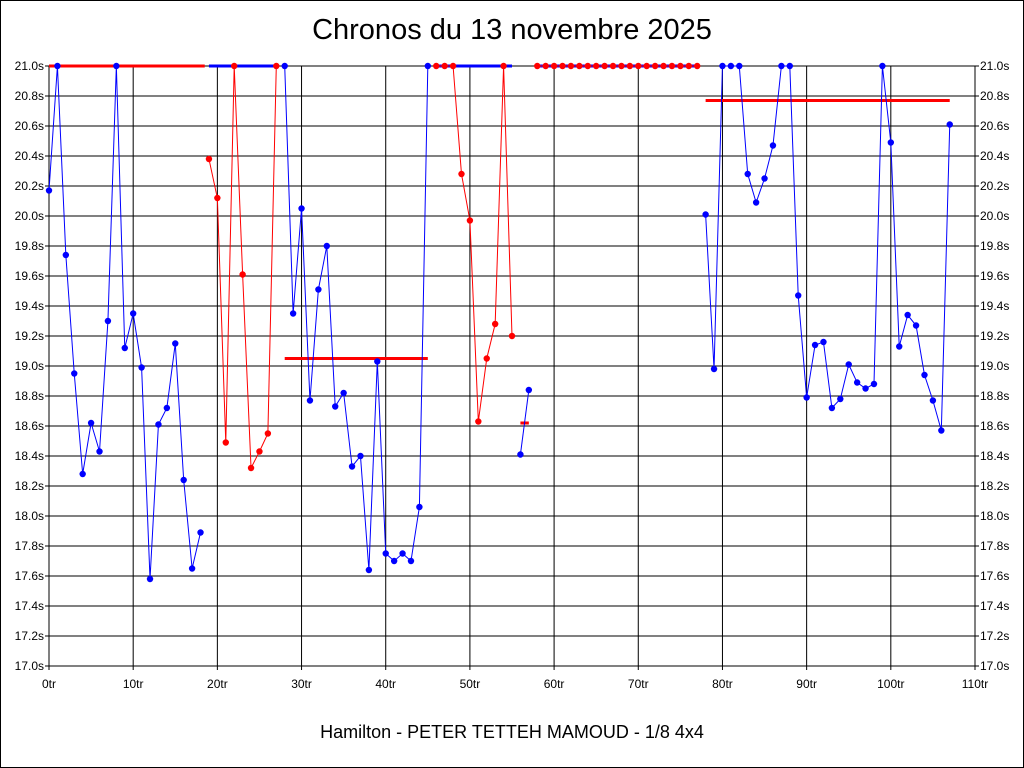 Image resolution: width=1024 pixels, height=768 pixels. What do you see at coordinates (994, 96) in the screenshot?
I see `y-tick-label-right: 20.8s` at bounding box center [994, 96].